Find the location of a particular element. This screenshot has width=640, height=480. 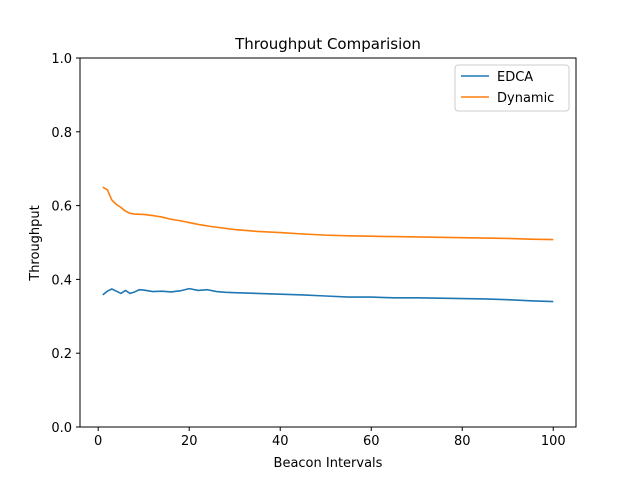

x-tick-label: 20 is located at coordinates (189, 441).